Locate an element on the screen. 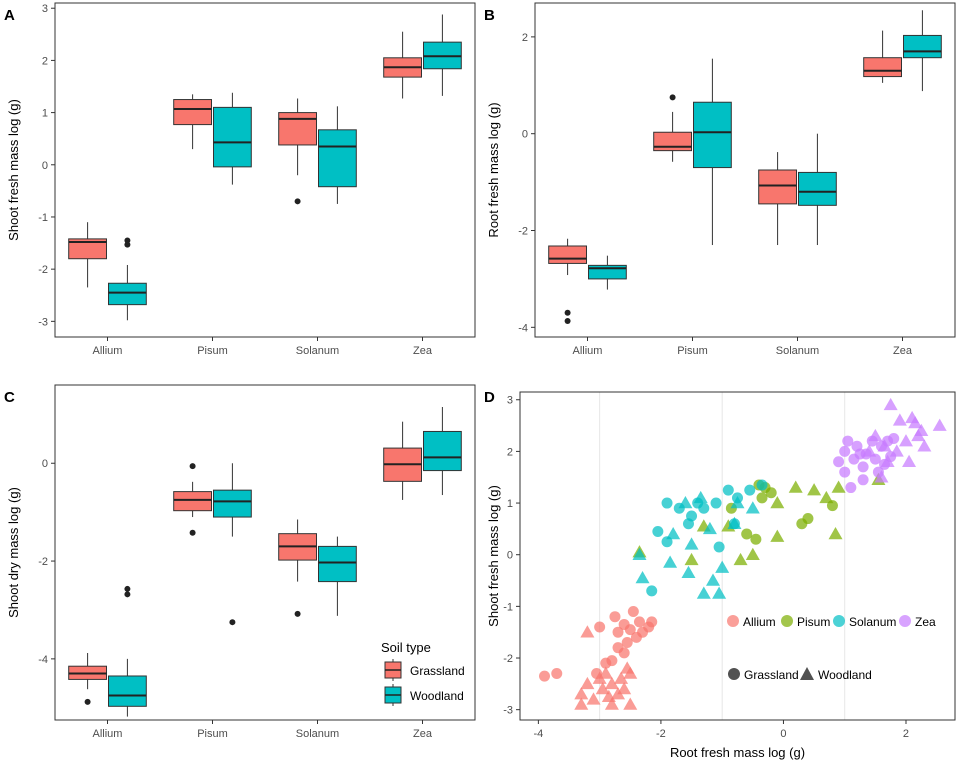  x-tick-label: 0 is located at coordinates (783, 734).